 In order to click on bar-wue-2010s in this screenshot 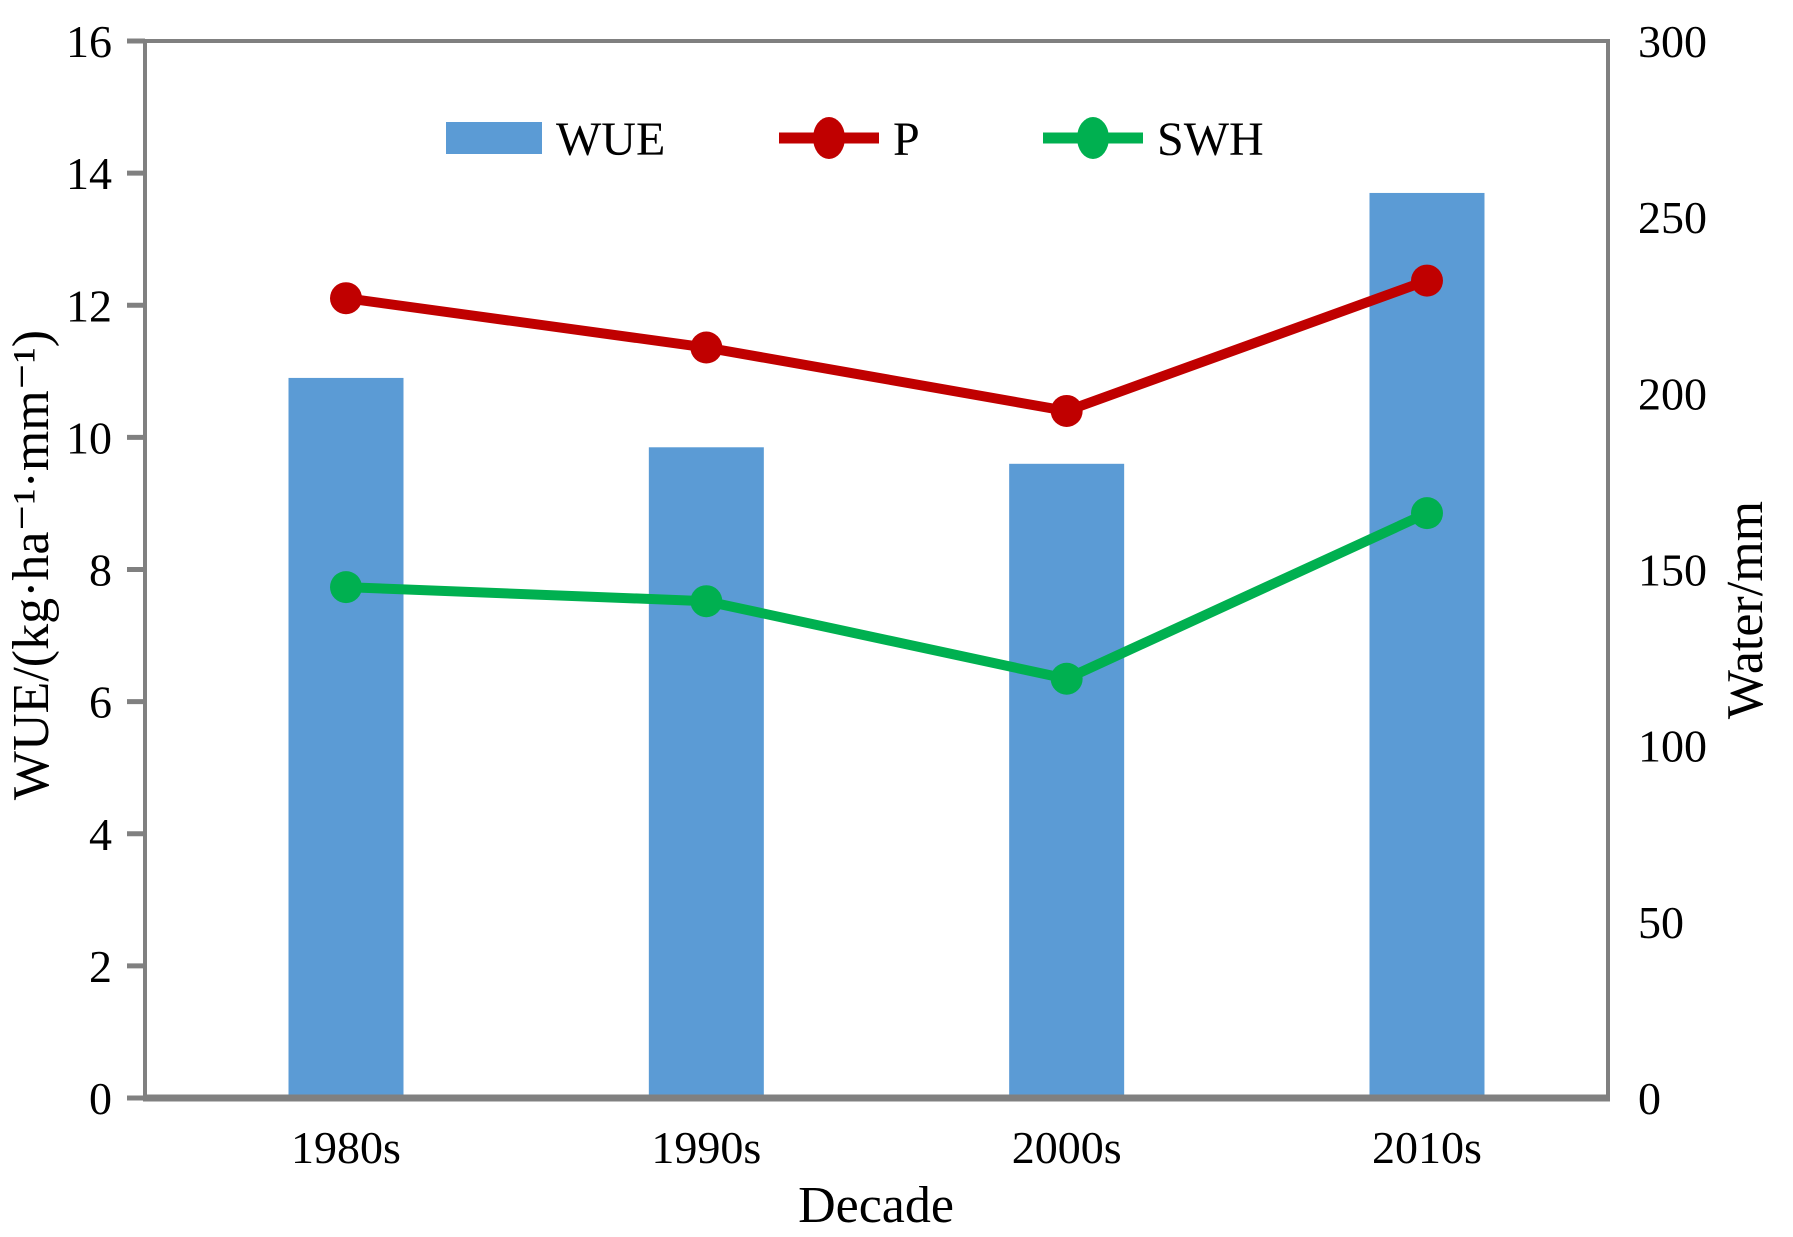, I will do `click(1427, 645)`.